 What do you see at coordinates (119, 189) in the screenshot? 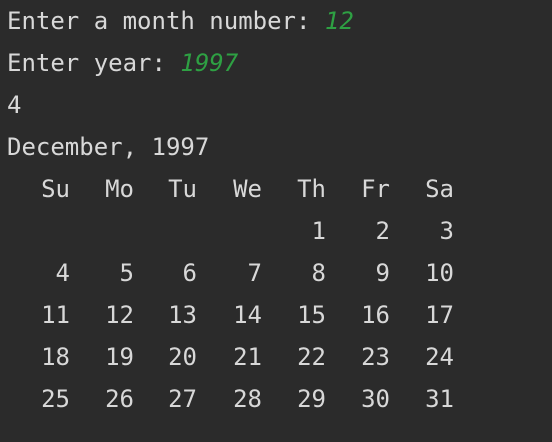
I see `weekday-header: Mo` at bounding box center [119, 189].